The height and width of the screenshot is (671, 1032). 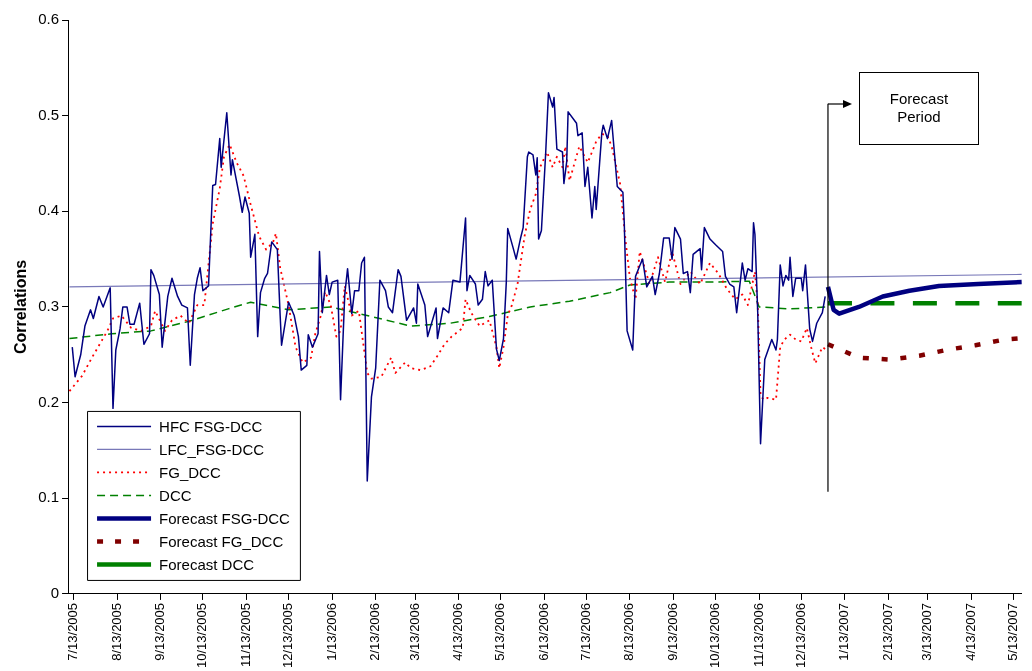 I want to click on x-tick-label: 3/13/2007, so click(x=927, y=631).